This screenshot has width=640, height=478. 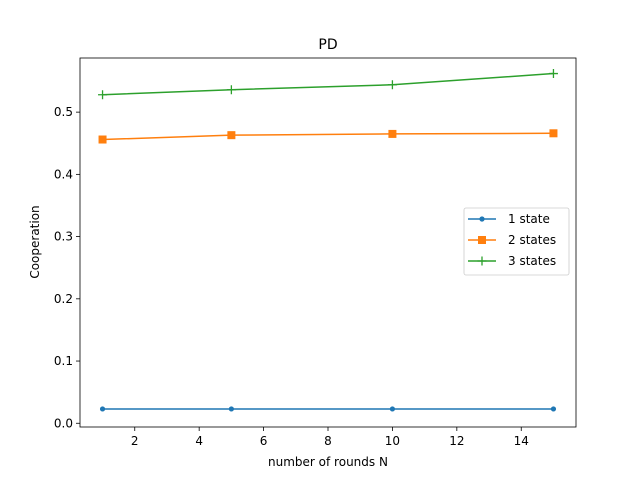 I want to click on legend-label: 1 state, so click(x=529, y=219).